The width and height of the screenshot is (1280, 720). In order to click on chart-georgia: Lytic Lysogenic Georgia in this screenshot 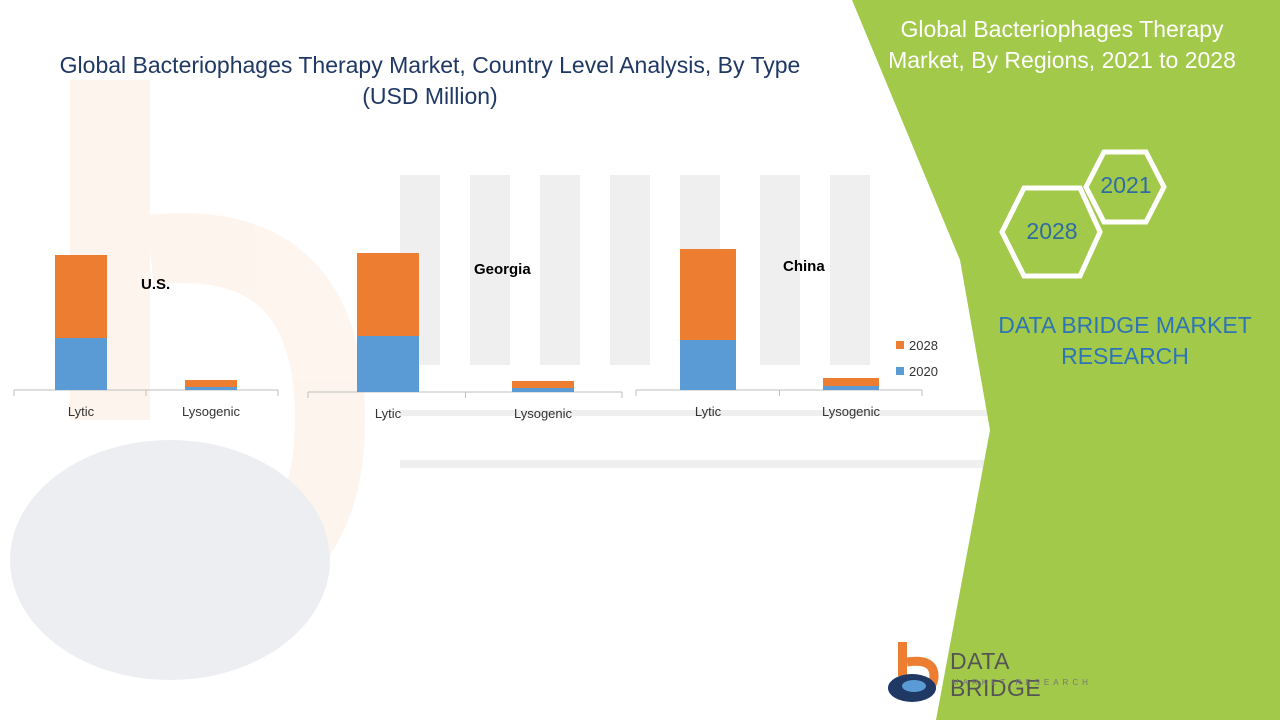, I will do `click(465, 325)`.